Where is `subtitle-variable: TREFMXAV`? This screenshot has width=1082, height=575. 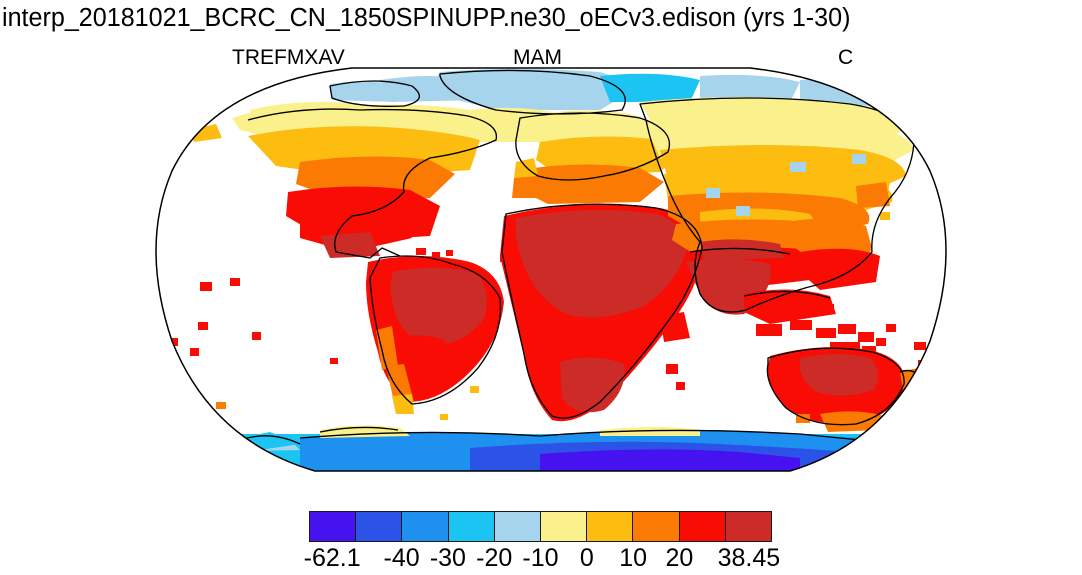 subtitle-variable: TREFMXAV is located at coordinates (288, 57).